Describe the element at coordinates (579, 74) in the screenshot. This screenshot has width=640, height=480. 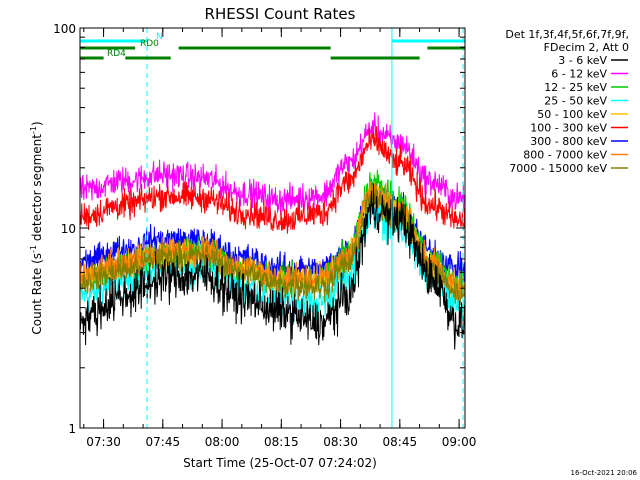
I see `legend-item-label: 6 - 12 keV` at that location.